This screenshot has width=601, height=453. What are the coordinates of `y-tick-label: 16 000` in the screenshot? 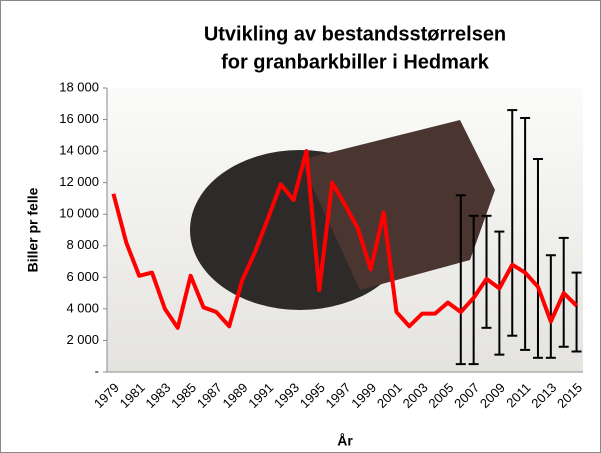 It's located at (79, 118).